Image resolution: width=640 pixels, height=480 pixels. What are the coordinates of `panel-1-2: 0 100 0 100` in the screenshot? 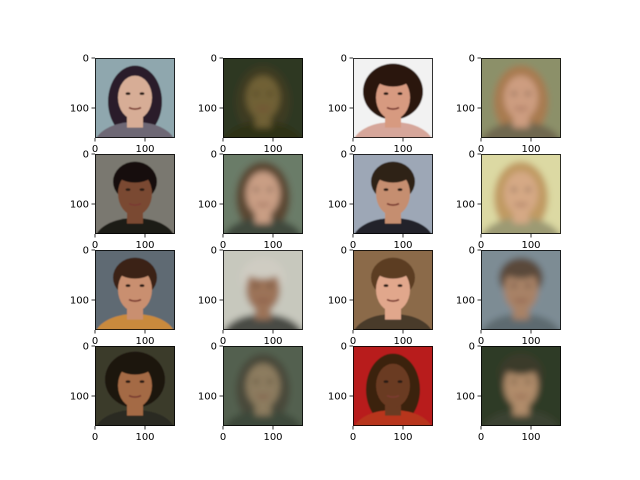 It's located at (380, 200).